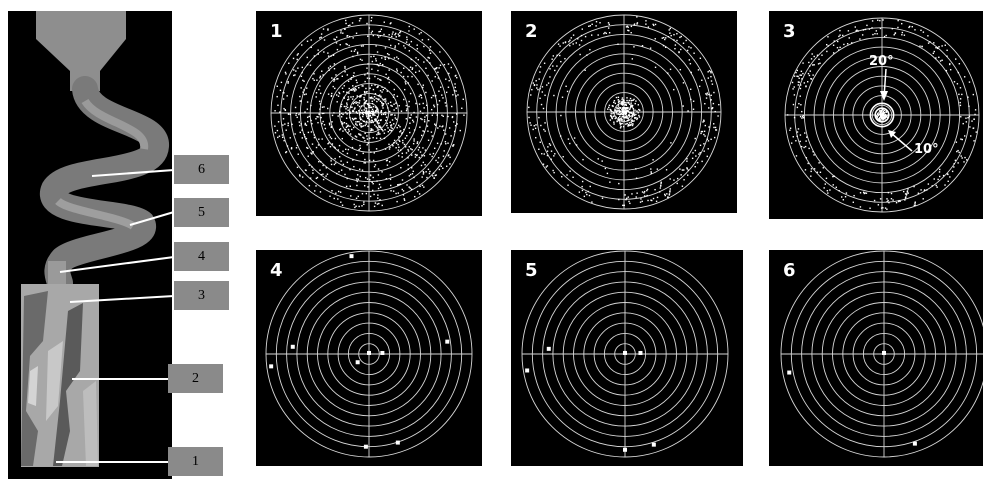  I want to click on callout-6: 6, so click(201, 169).